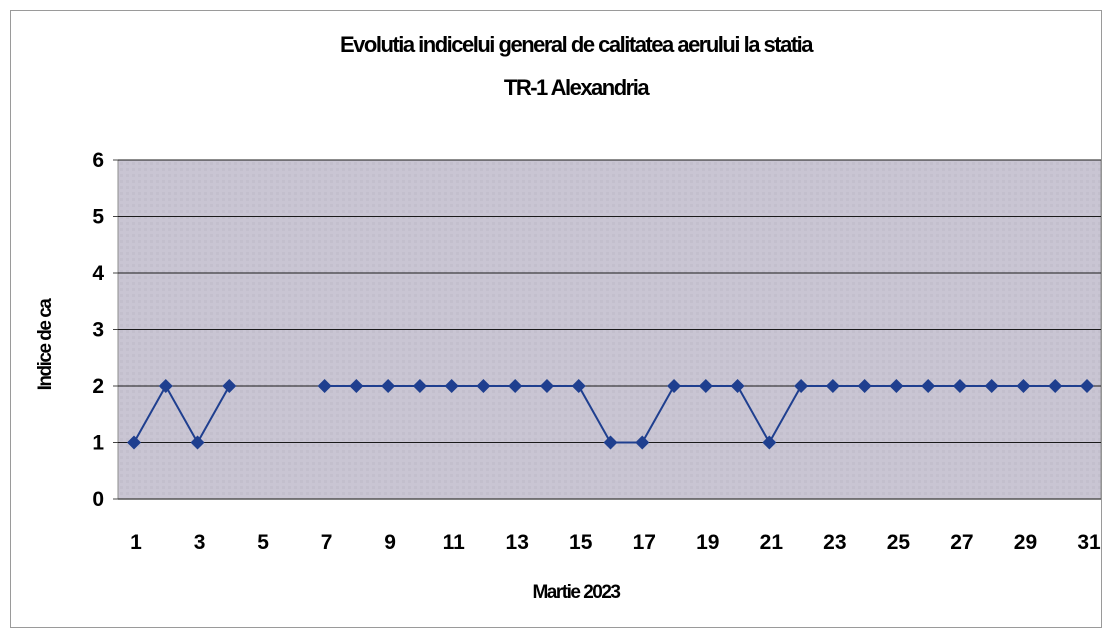  Describe the element at coordinates (899, 542) in the screenshot. I see `x-tick-label: 25` at that location.